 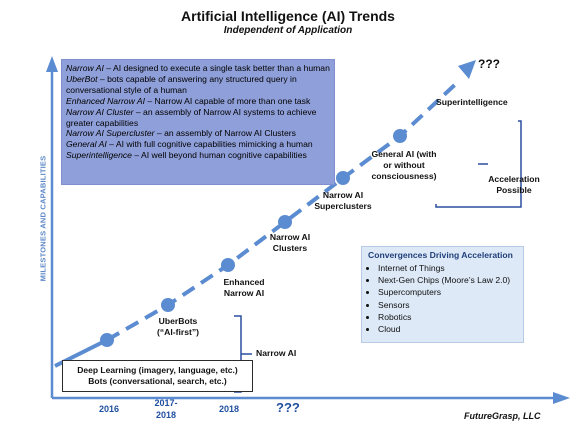 I want to click on y-axis-arrow-icon, so click(x=52, y=64).